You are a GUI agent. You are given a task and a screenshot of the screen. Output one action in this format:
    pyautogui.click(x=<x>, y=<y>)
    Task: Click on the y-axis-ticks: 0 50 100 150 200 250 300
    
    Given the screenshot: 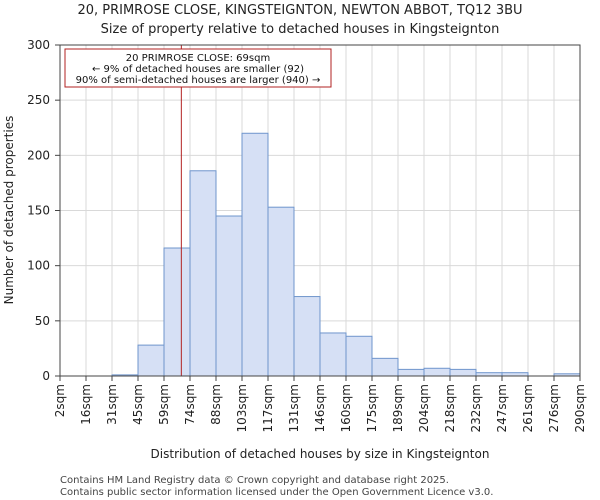 What is the action you would take?
    pyautogui.click(x=43, y=210)
    